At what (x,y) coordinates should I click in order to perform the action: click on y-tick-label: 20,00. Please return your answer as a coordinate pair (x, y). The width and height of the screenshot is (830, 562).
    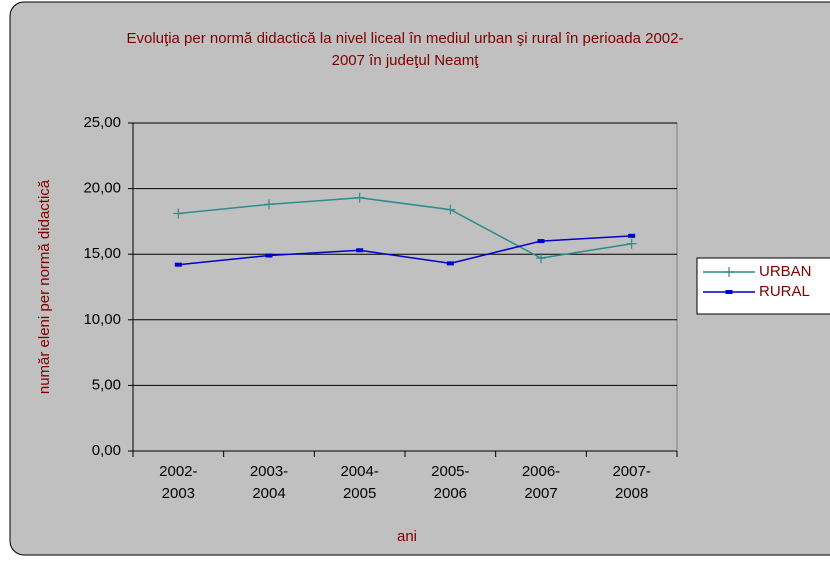
    Looking at the image, I should click on (102, 188).